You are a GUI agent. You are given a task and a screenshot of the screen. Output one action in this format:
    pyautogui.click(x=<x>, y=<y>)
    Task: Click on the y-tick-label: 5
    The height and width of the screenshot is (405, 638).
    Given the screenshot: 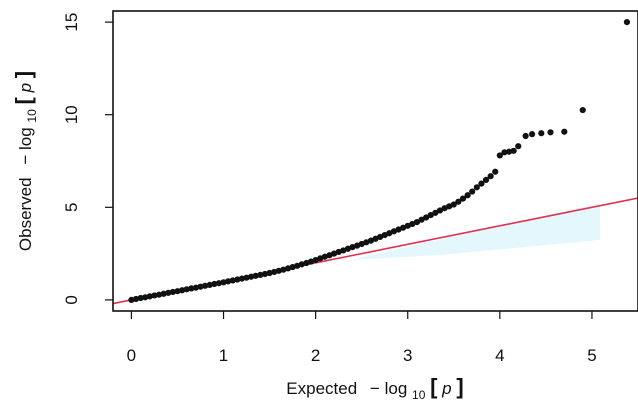 What is the action you would take?
    pyautogui.click(x=71, y=207)
    